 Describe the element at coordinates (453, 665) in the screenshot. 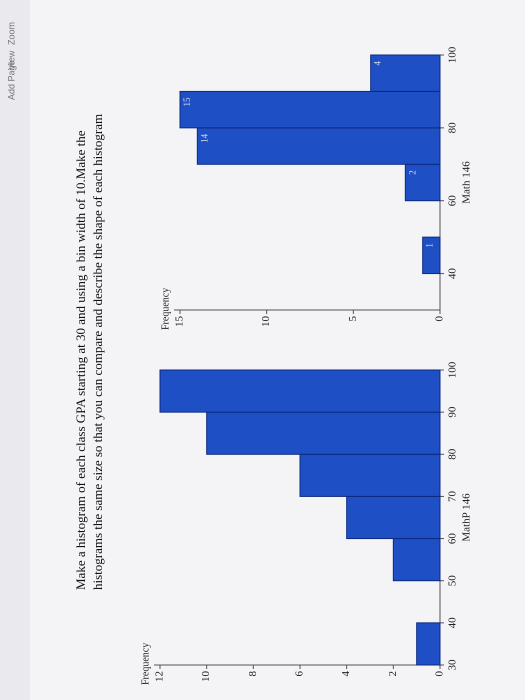

I see `x-tick-label: 30` at that location.